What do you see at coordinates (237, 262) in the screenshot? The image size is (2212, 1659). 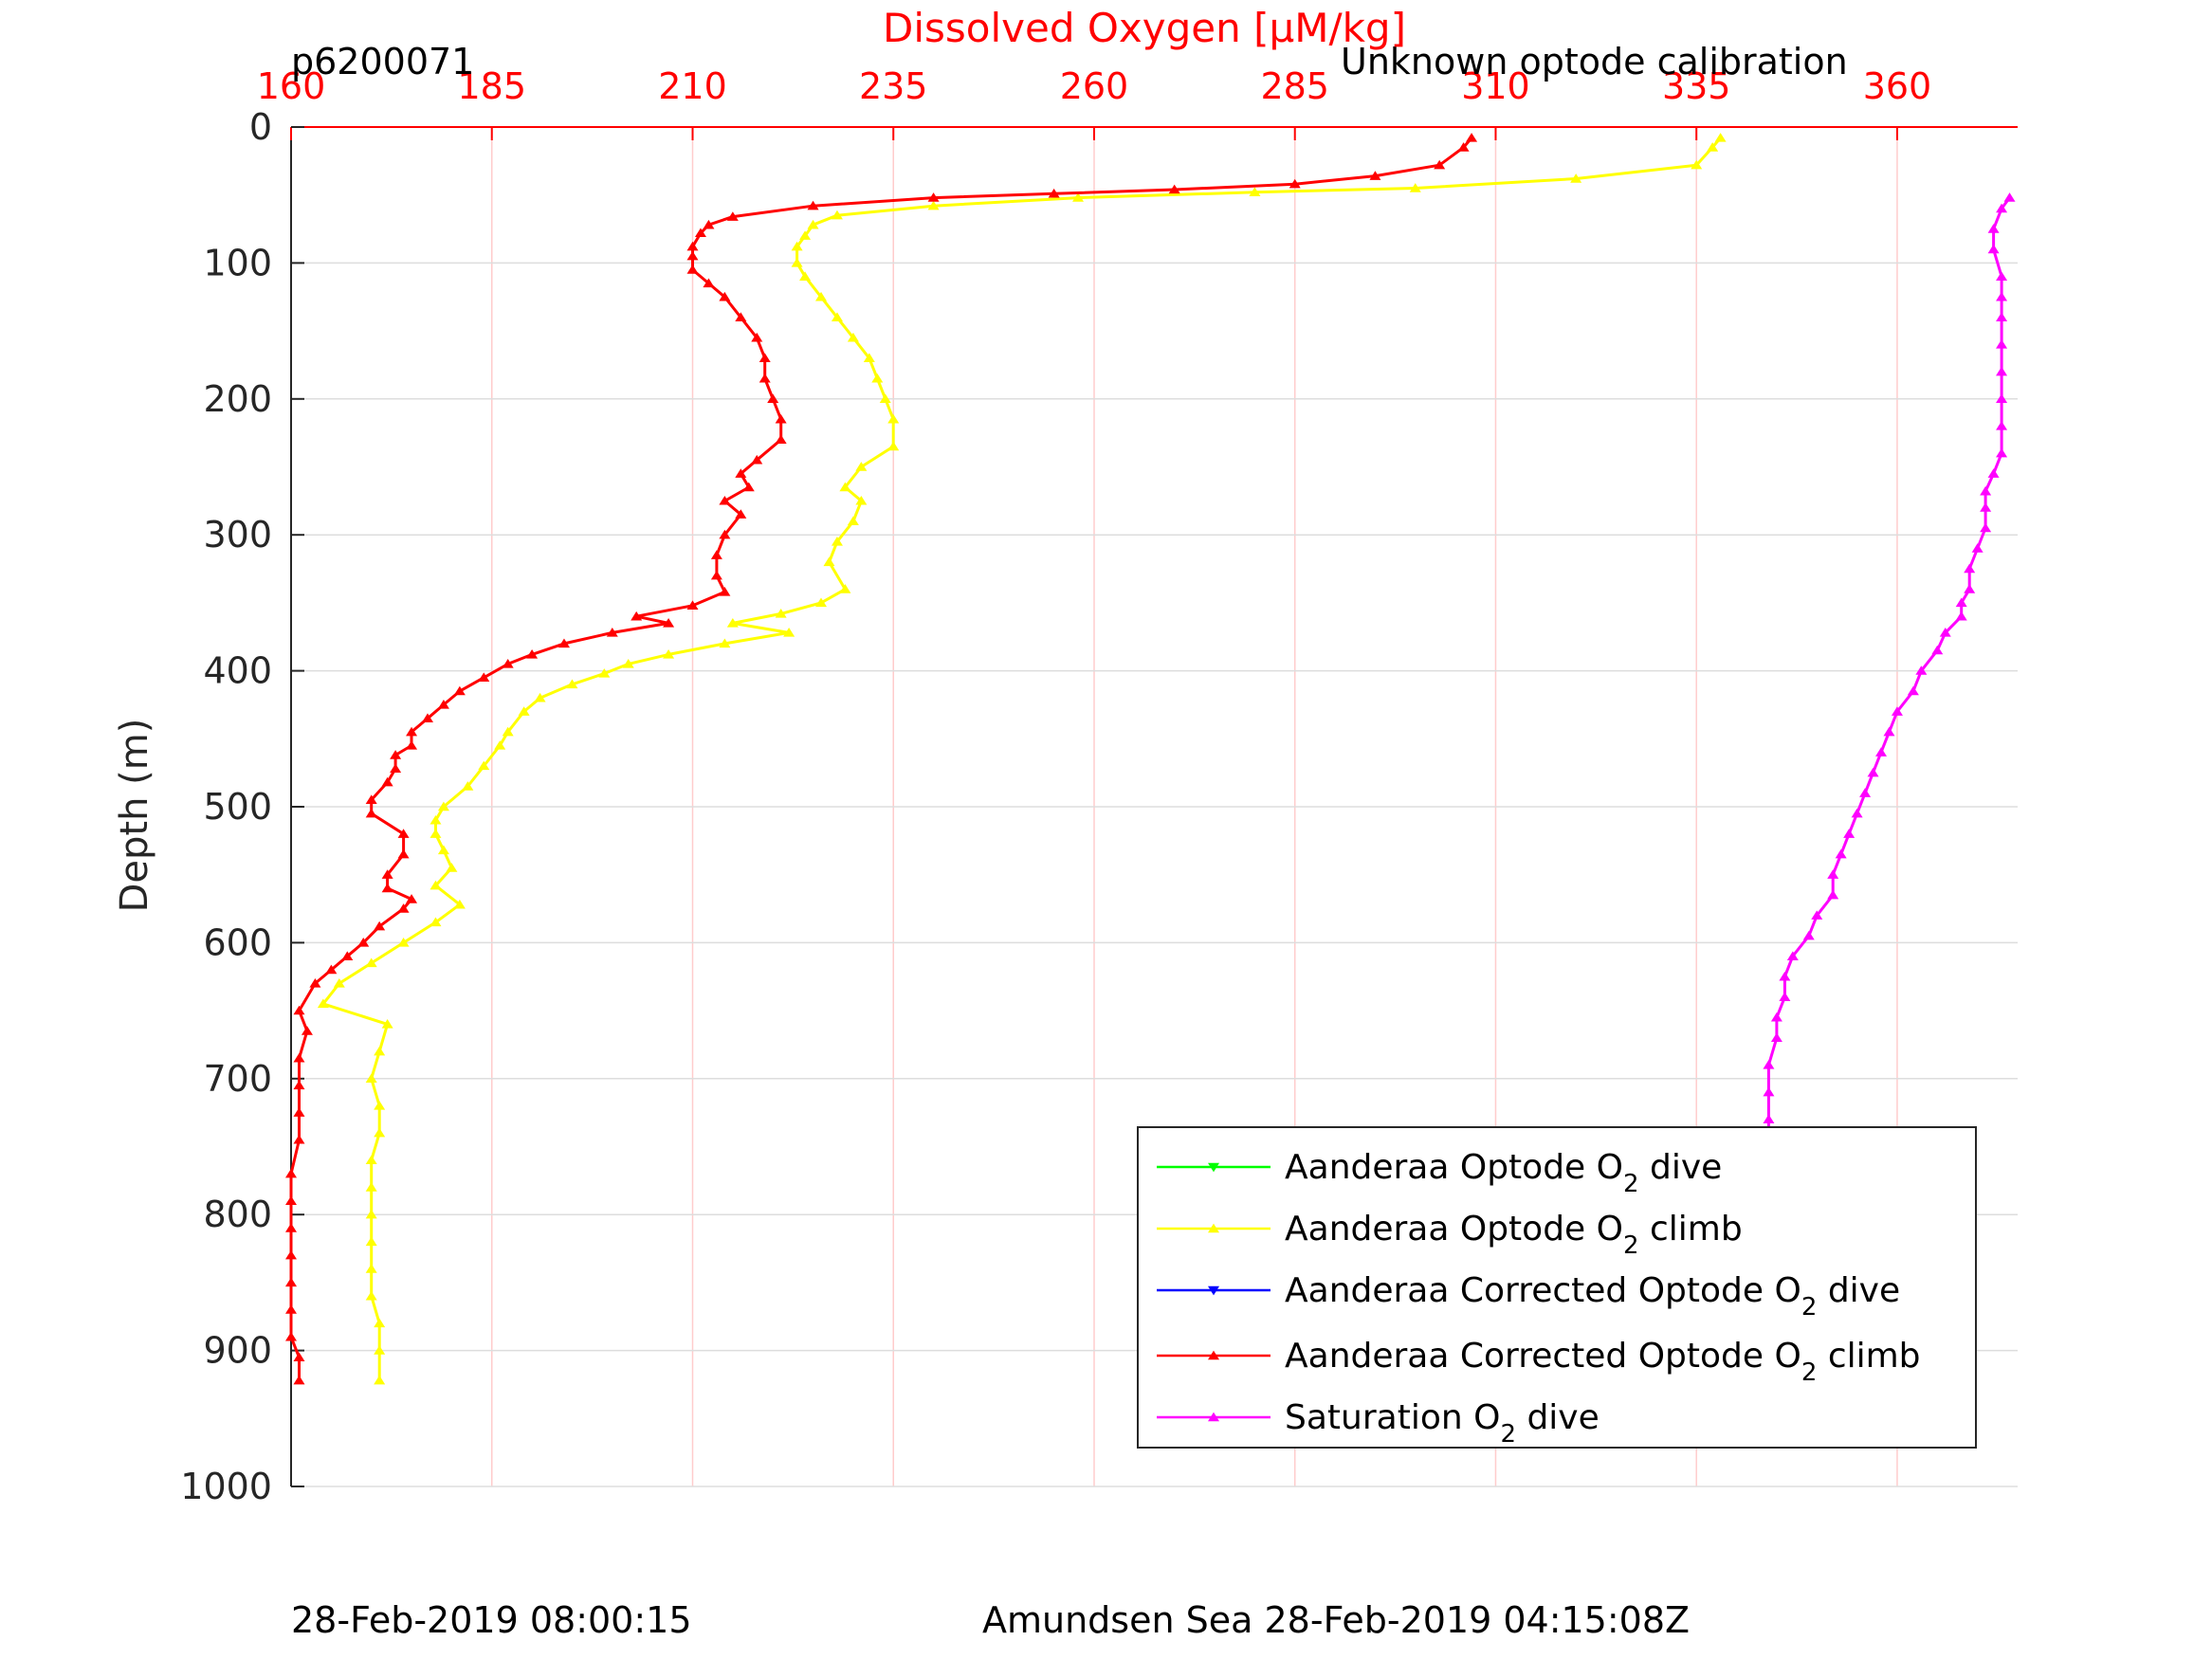 I see `y-tick-label: 100` at bounding box center [237, 262].